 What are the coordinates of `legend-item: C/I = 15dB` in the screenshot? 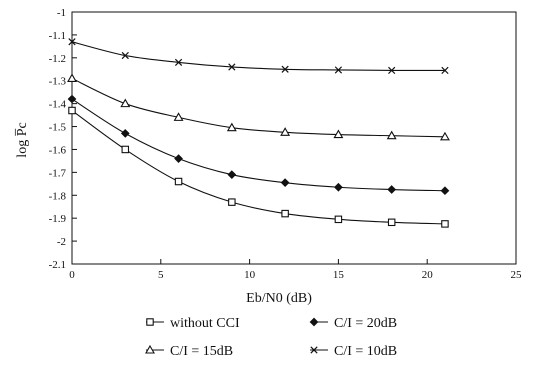 It's located at (189, 351).